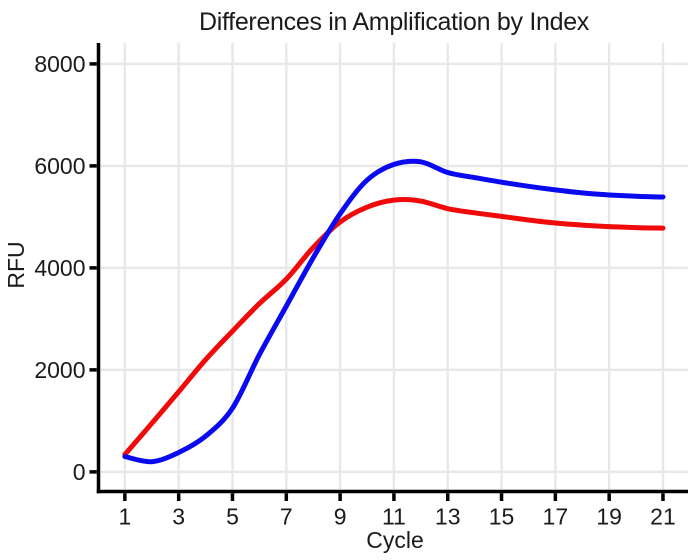 The width and height of the screenshot is (700, 560). What do you see at coordinates (232, 517) in the screenshot?
I see `x-tick-label: 5` at bounding box center [232, 517].